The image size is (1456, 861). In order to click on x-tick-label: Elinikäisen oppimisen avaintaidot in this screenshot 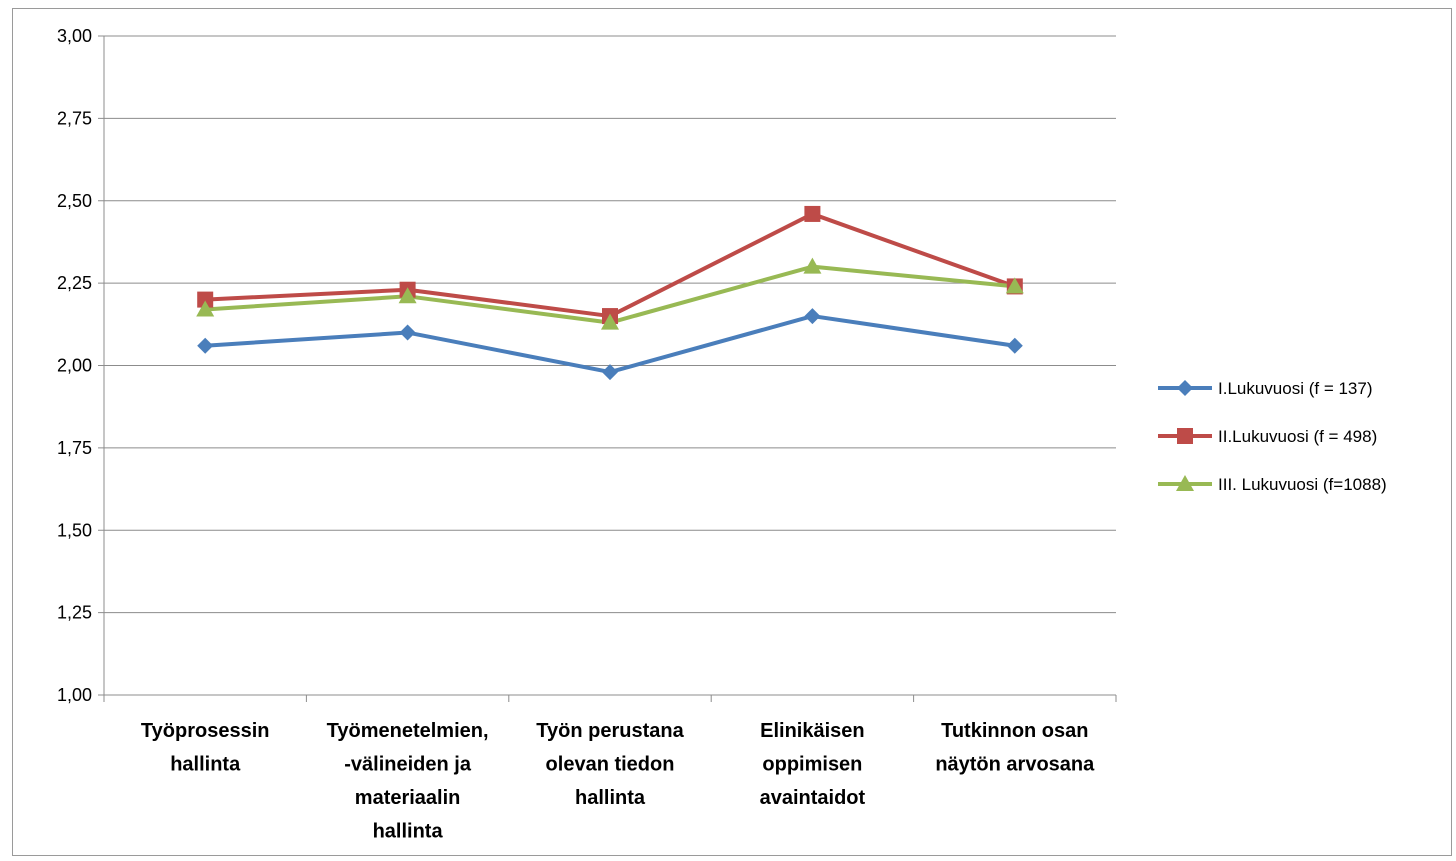, I will do `click(813, 764)`.